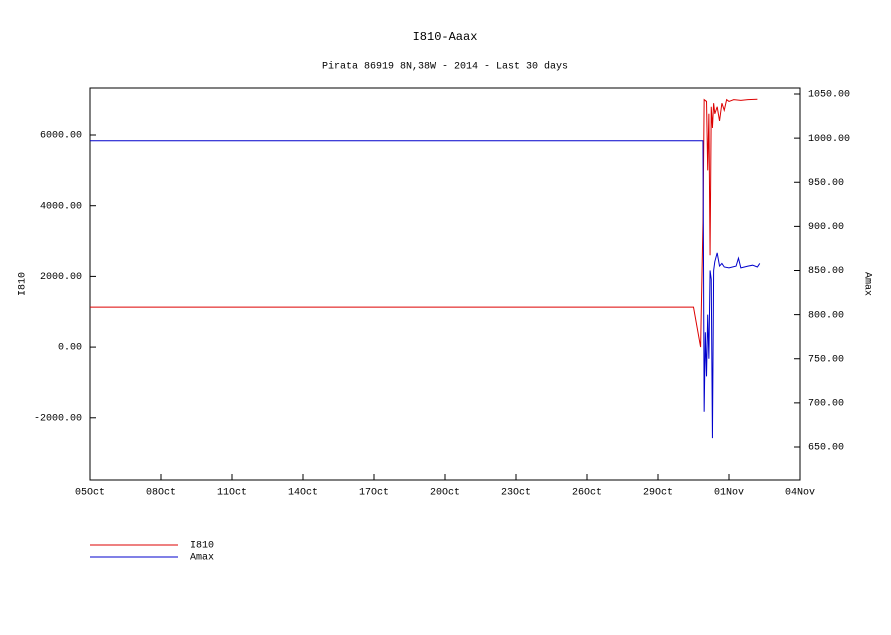 This screenshot has height=635, width=891. Describe the element at coordinates (161, 493) in the screenshot. I see `x-tick-label: 08Oct` at that location.